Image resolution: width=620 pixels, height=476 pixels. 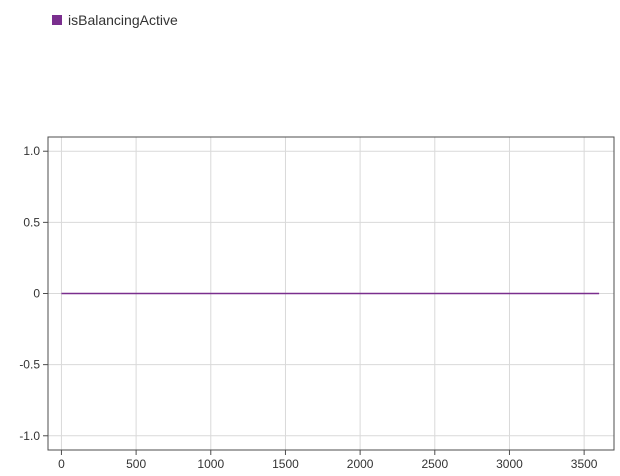 I want to click on legend-label: isBalancingActive, so click(x=123, y=20).